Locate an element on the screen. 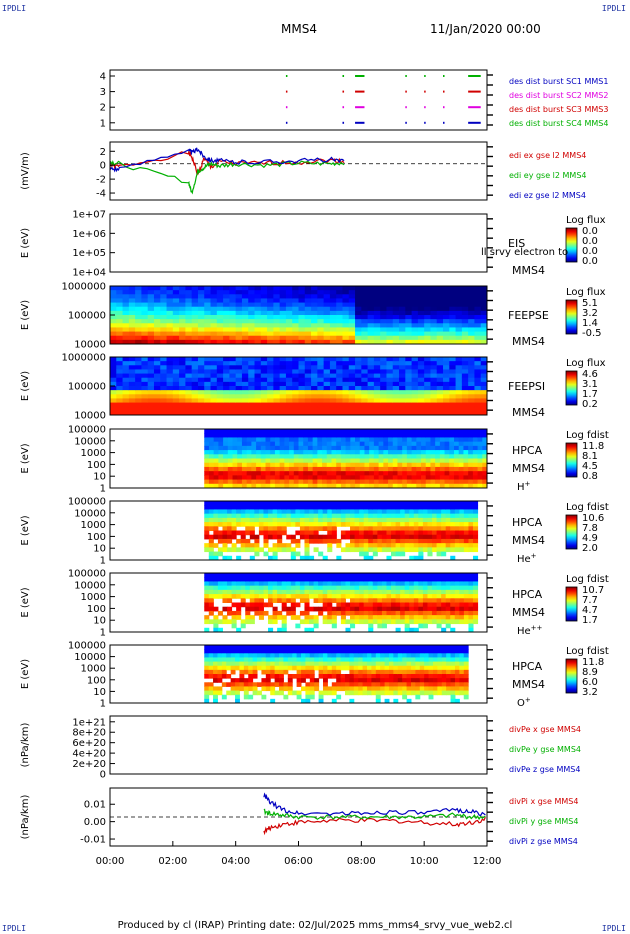 This screenshot has width=630, height=934. colorbar-tick-label: -0.5 is located at coordinates (592, 333).